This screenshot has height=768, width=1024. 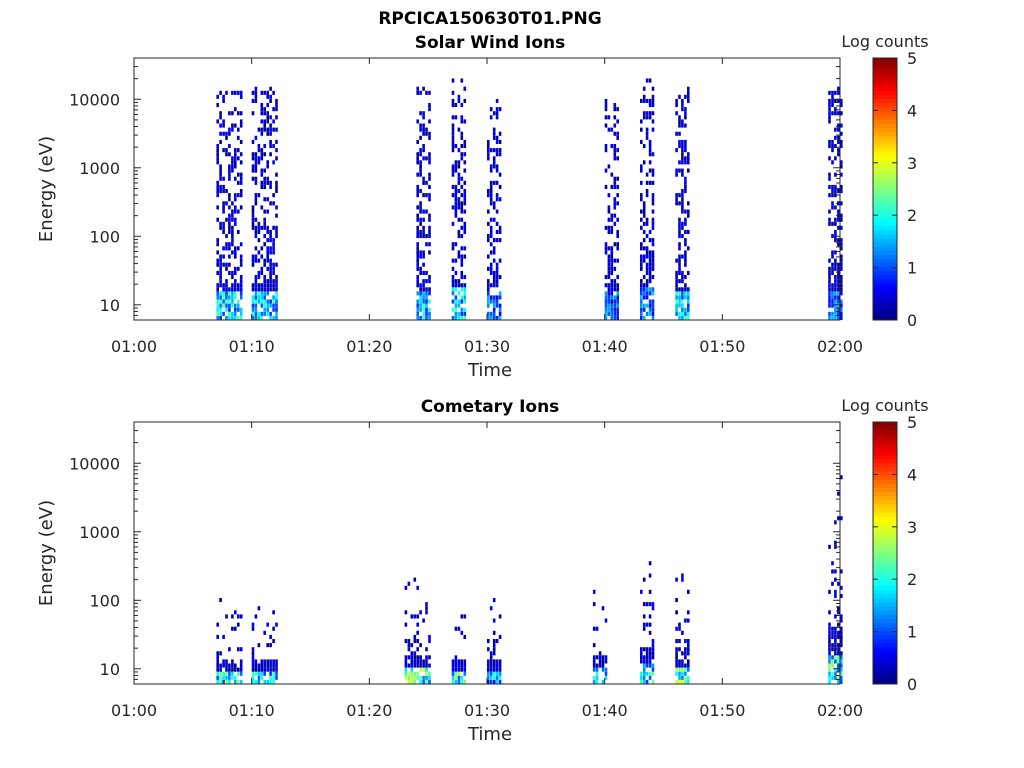 I want to click on colorbar-tick-label: 2, so click(x=912, y=215).